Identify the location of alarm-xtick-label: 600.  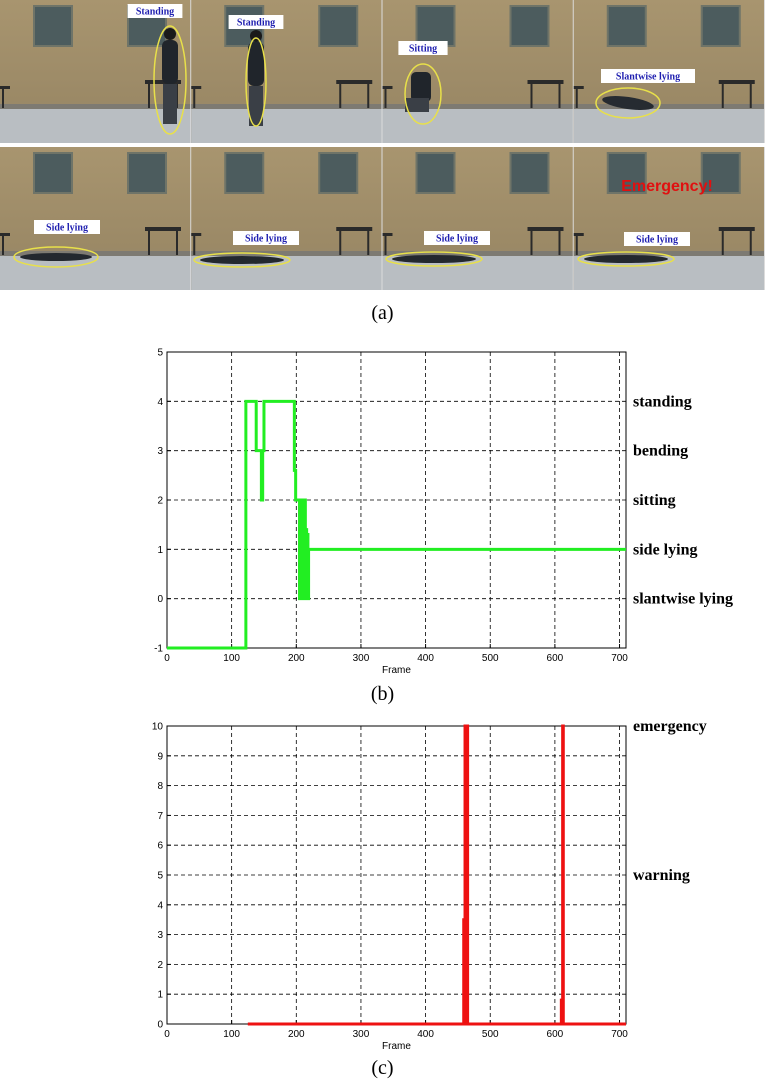
(555, 1034).